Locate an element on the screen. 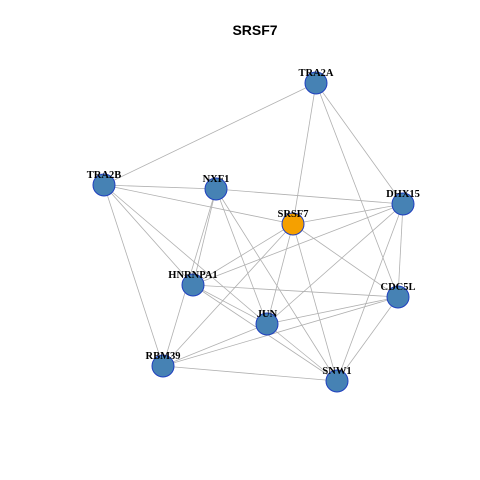 Image resolution: width=480 pixels, height=480 pixels. edge-tra2a-dhx15 is located at coordinates (359, 143).